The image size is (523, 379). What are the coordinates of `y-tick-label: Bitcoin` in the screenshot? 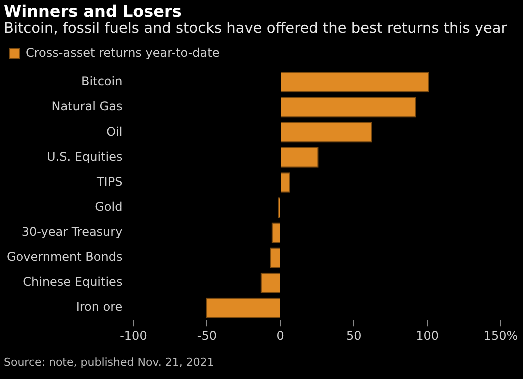 It's located at (102, 81).